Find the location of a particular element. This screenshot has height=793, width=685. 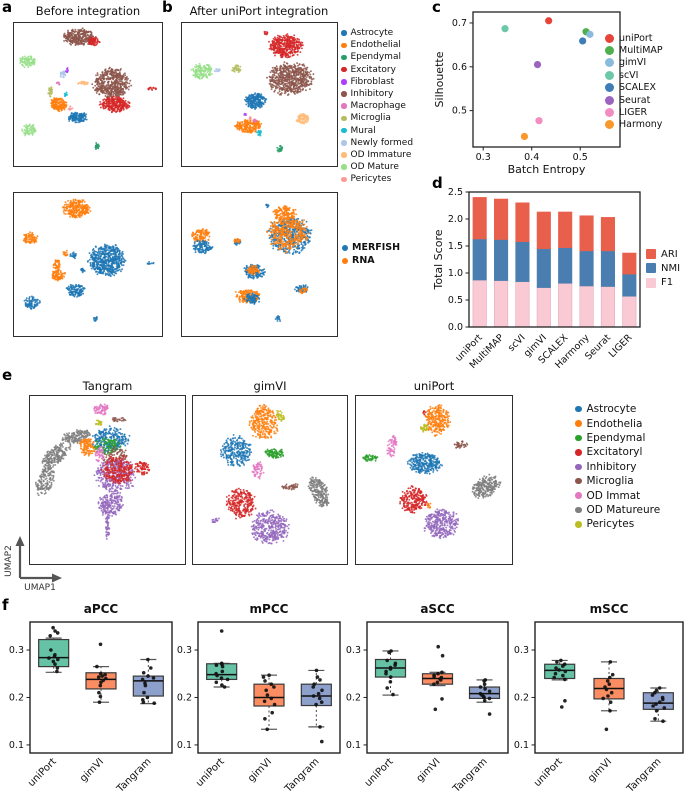

legend-label: OD Mature is located at coordinates (374, 167).